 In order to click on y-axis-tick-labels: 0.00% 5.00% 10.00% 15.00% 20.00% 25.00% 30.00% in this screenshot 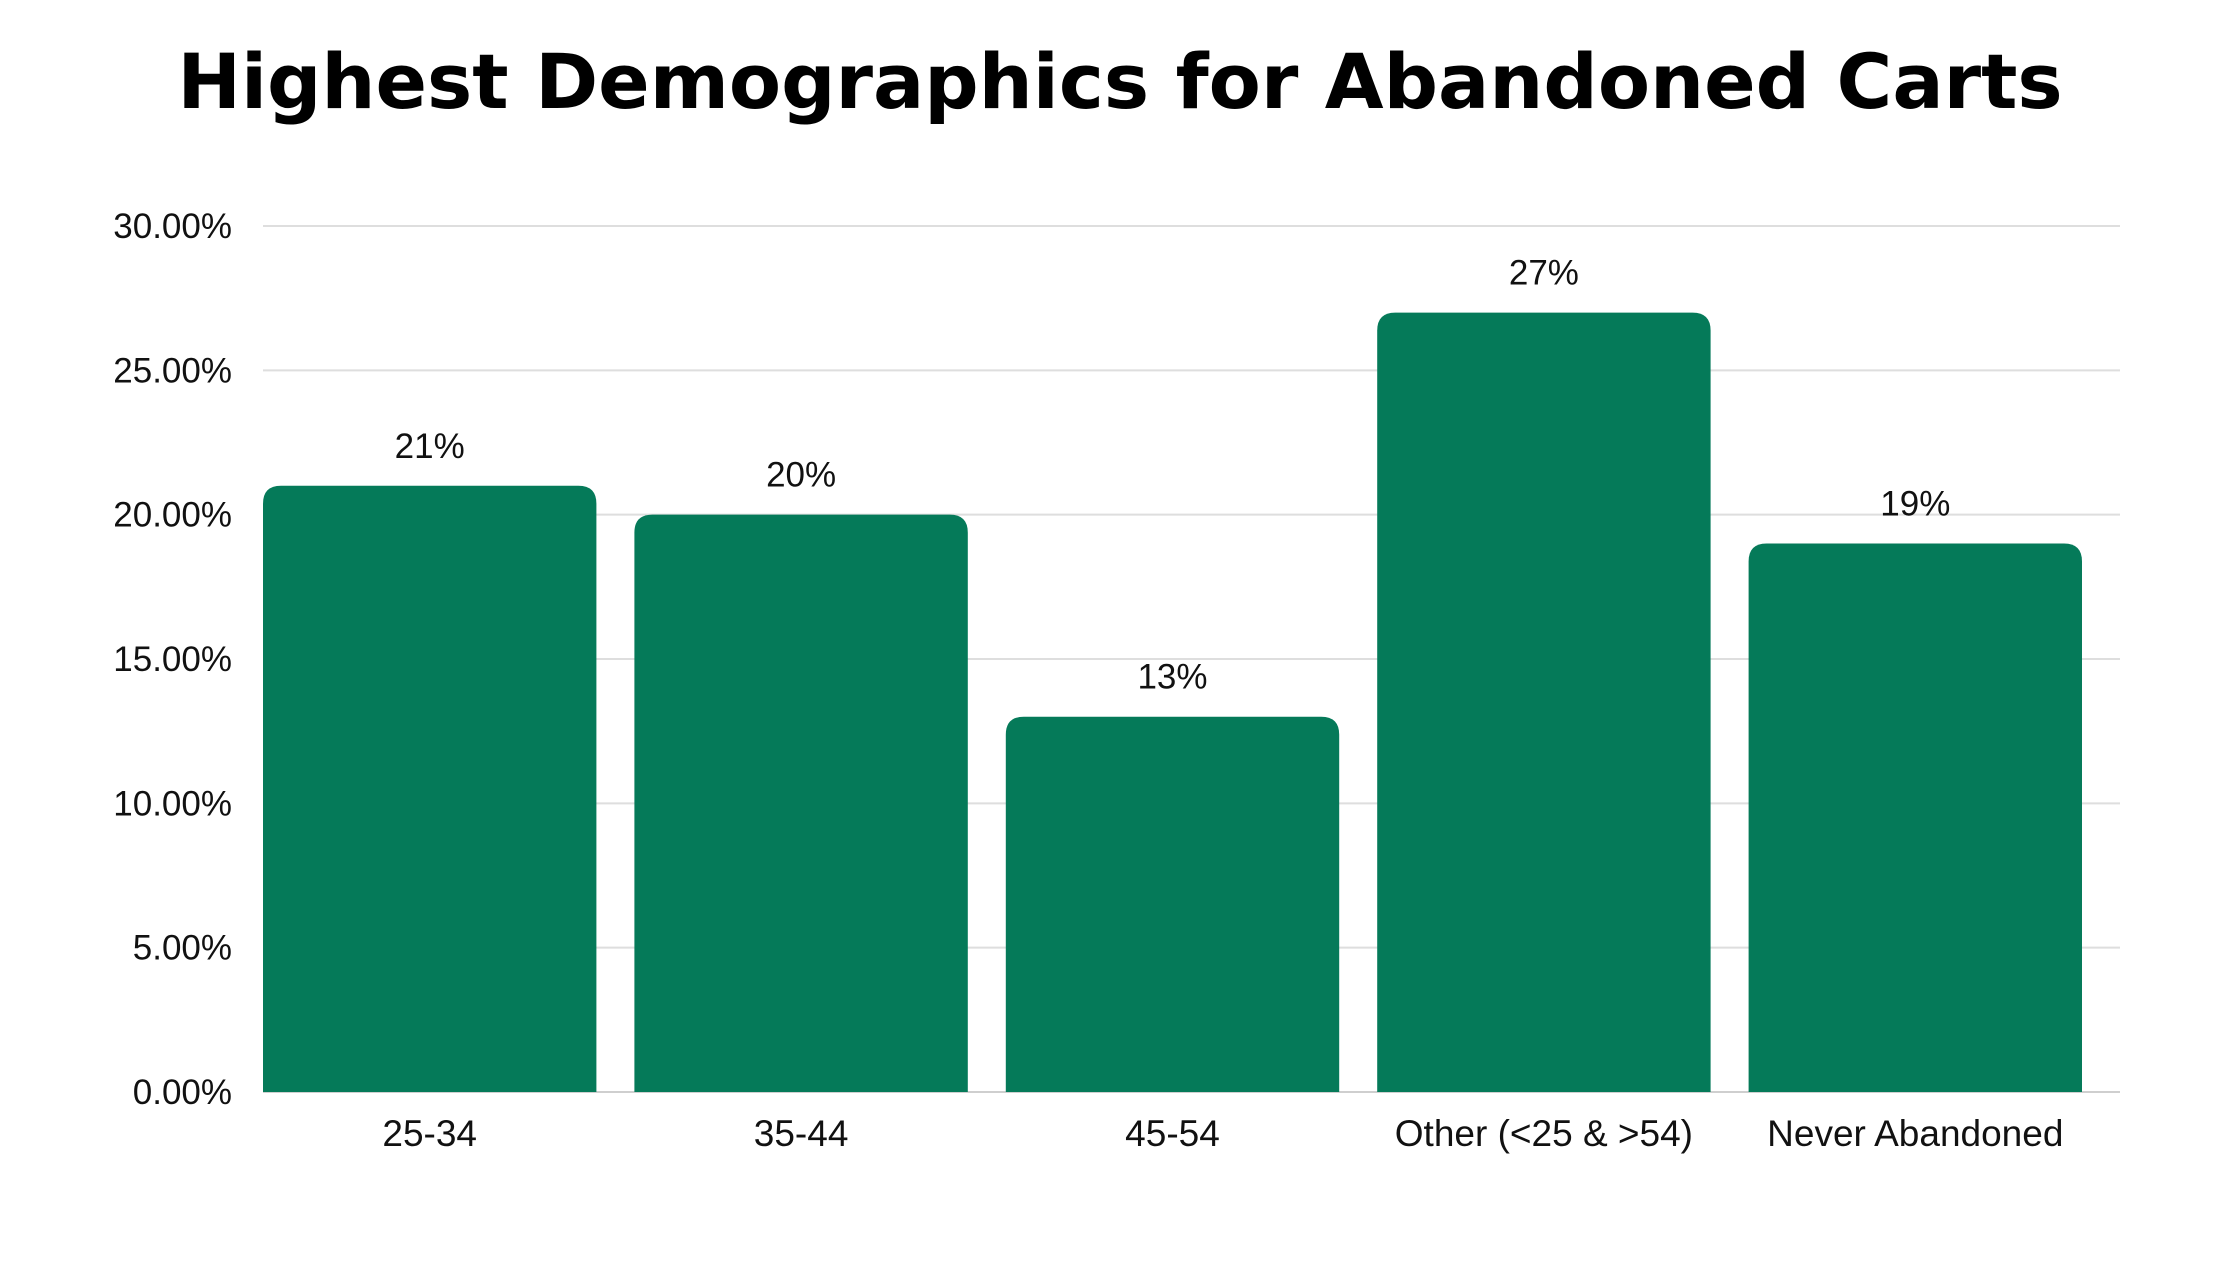, I will do `click(172, 659)`.